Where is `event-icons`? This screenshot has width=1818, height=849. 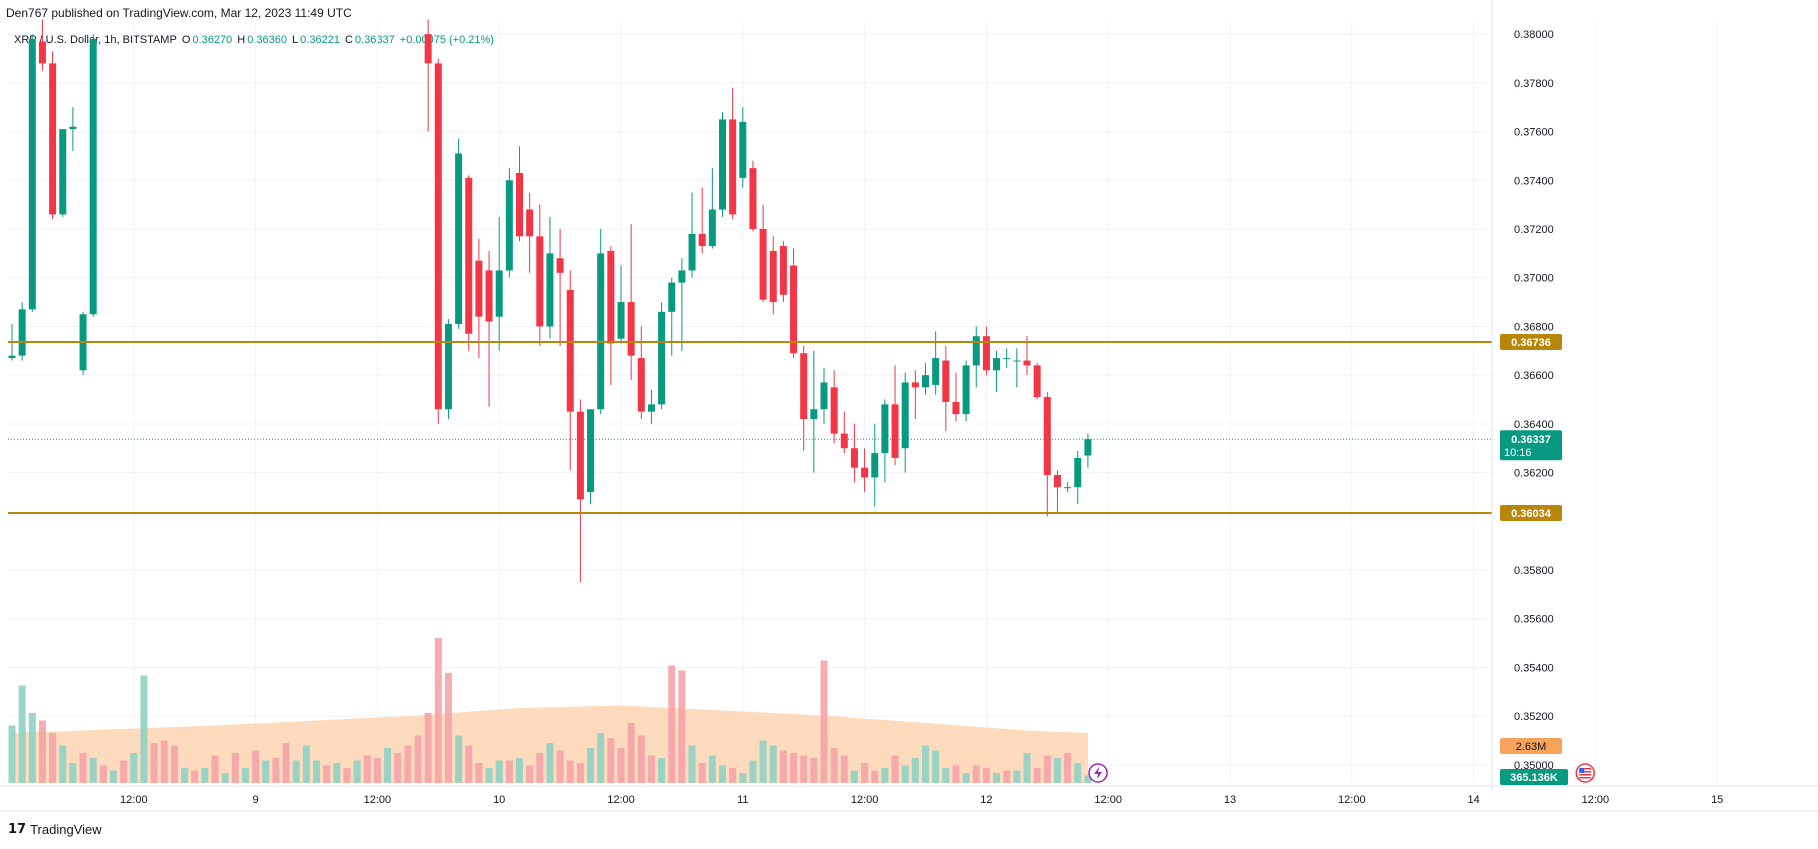 event-icons is located at coordinates (1453, 773).